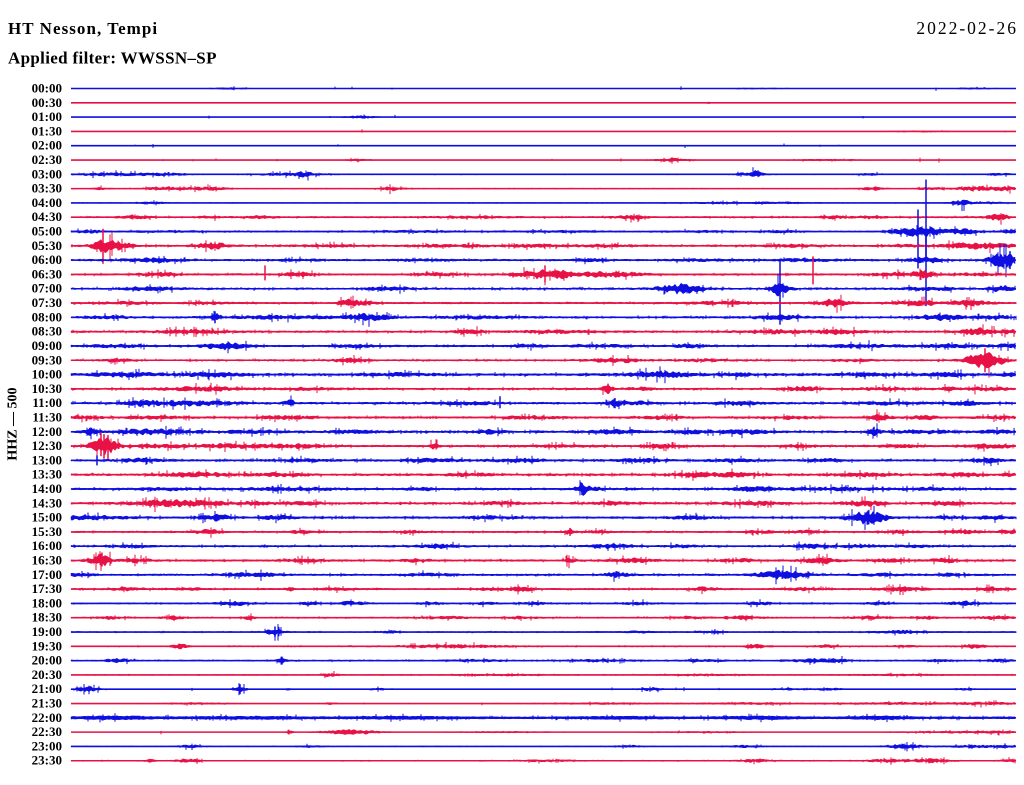 This screenshot has height=785, width=1024. I want to click on svg-text: 01:30, so click(47, 130).